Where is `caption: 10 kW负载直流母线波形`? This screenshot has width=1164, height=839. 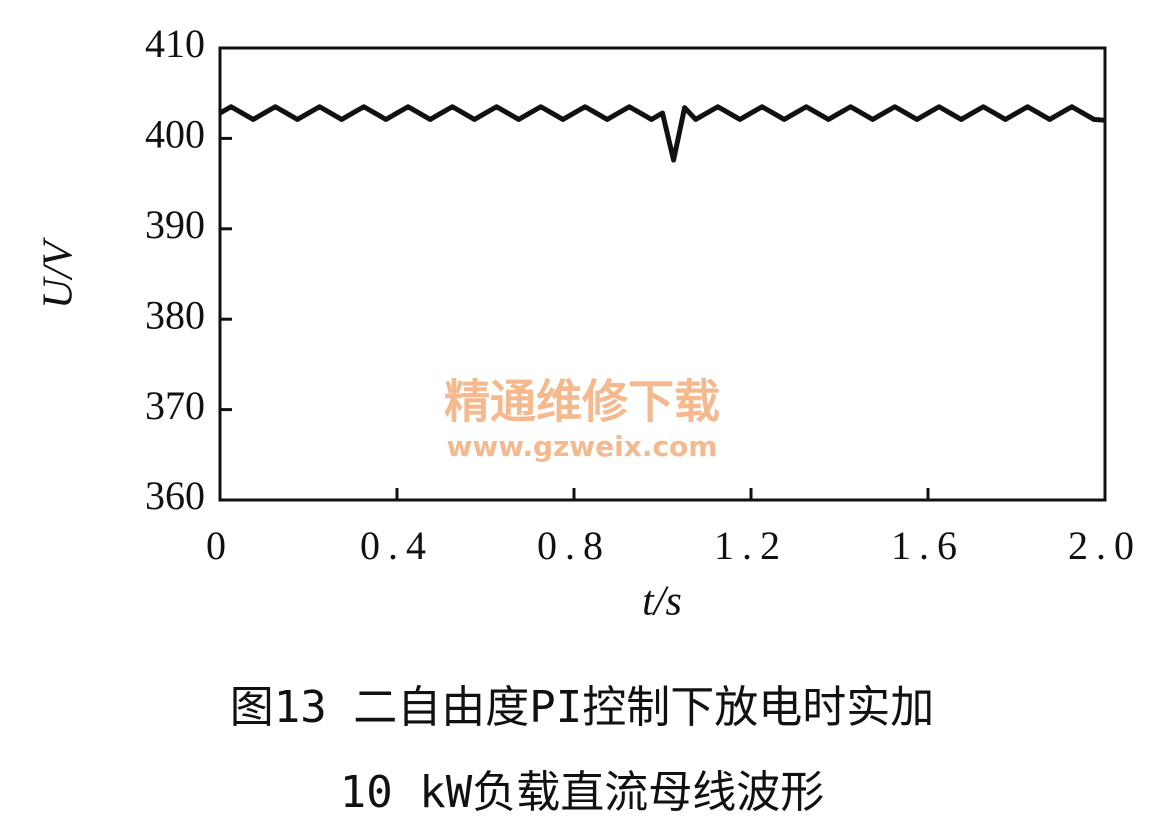 caption: 10 kW负载直流母线波形 is located at coordinates (582, 792).